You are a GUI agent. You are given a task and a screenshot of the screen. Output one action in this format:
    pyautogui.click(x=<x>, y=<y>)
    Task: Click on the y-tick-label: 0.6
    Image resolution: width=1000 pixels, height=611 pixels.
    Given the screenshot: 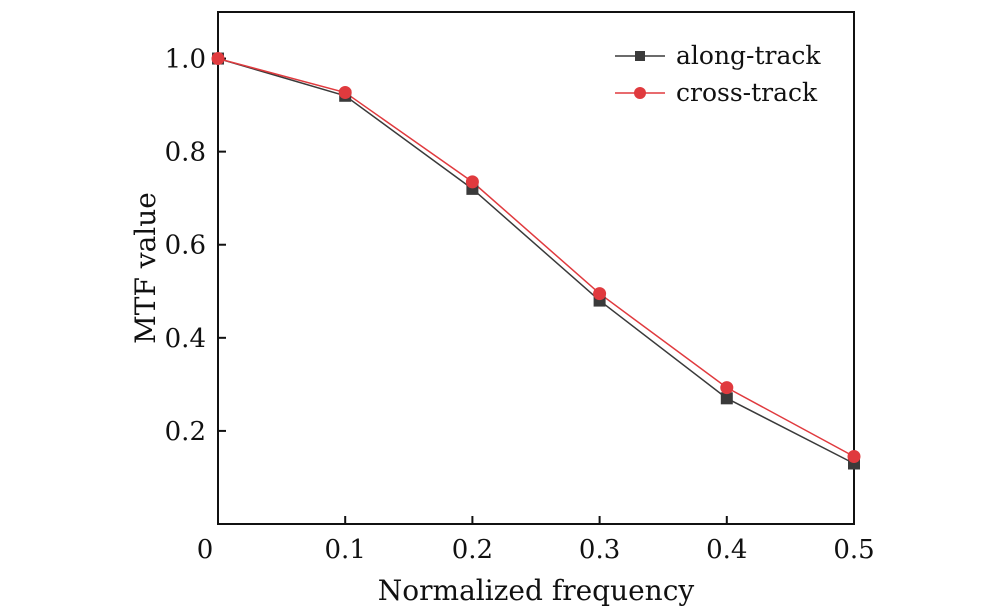 What is the action you would take?
    pyautogui.click(x=185, y=246)
    